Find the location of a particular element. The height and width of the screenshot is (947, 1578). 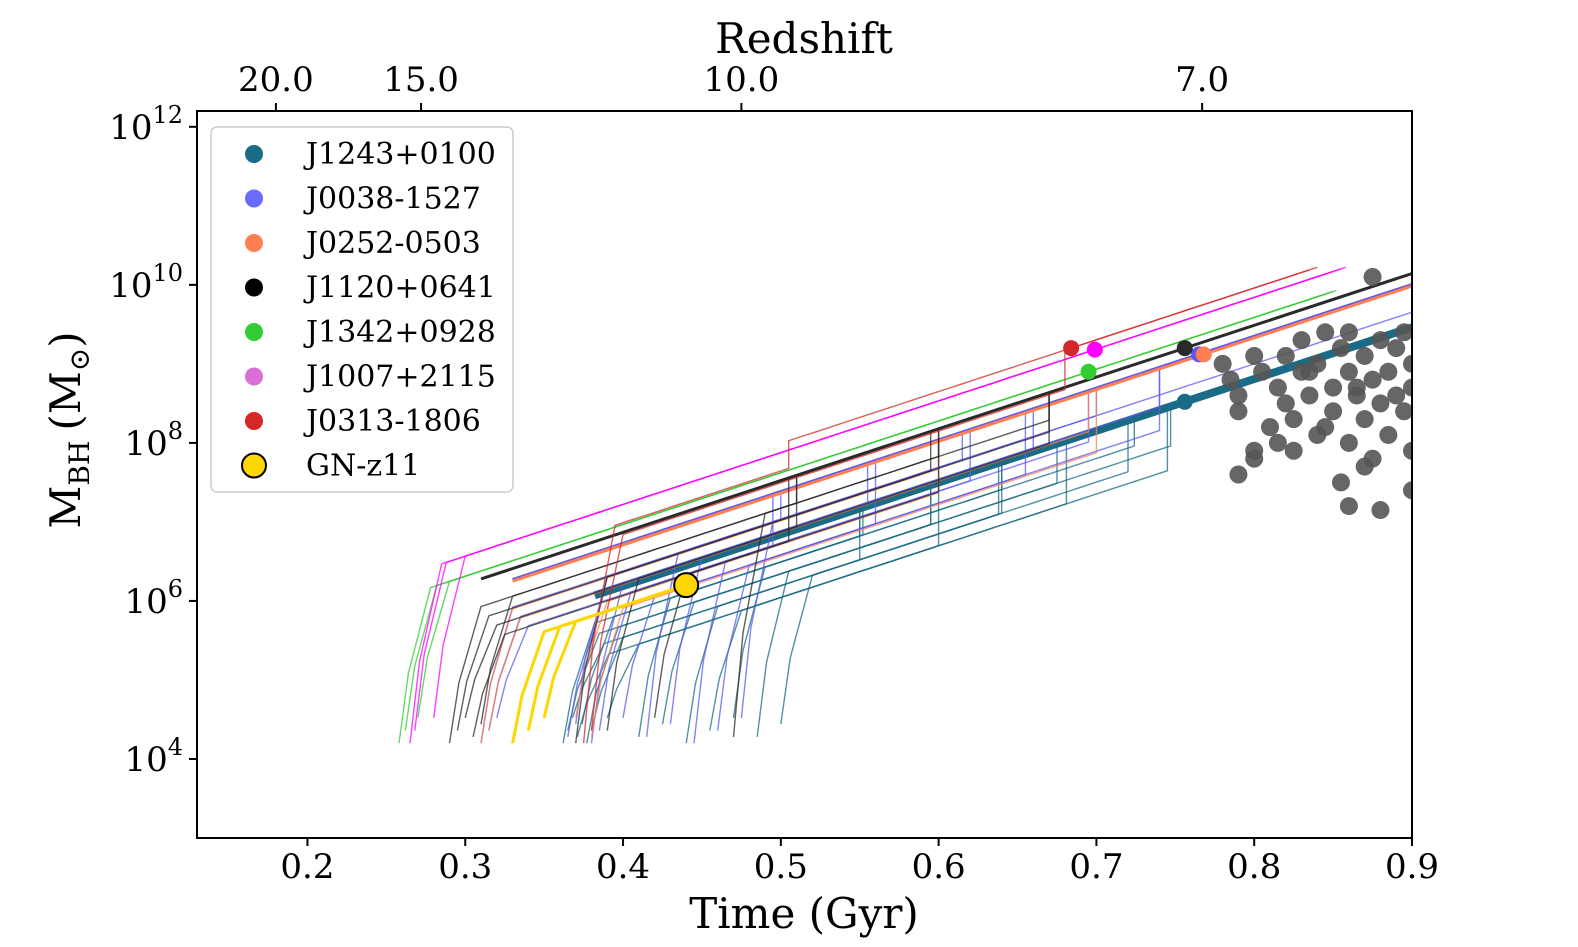

y-tick-exp: 6 is located at coordinates (175, 589).